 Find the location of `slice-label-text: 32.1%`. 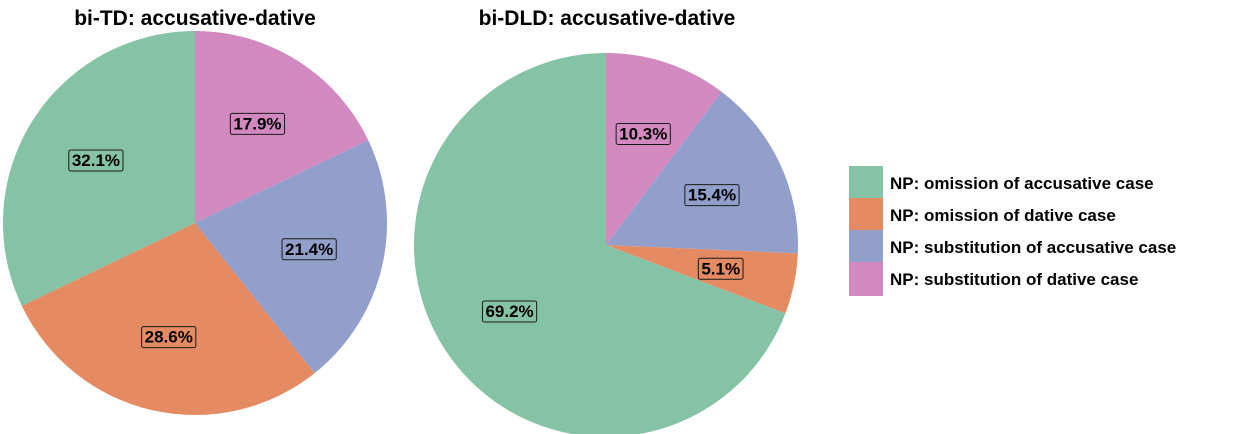

slice-label-text: 32.1% is located at coordinates (96, 160).